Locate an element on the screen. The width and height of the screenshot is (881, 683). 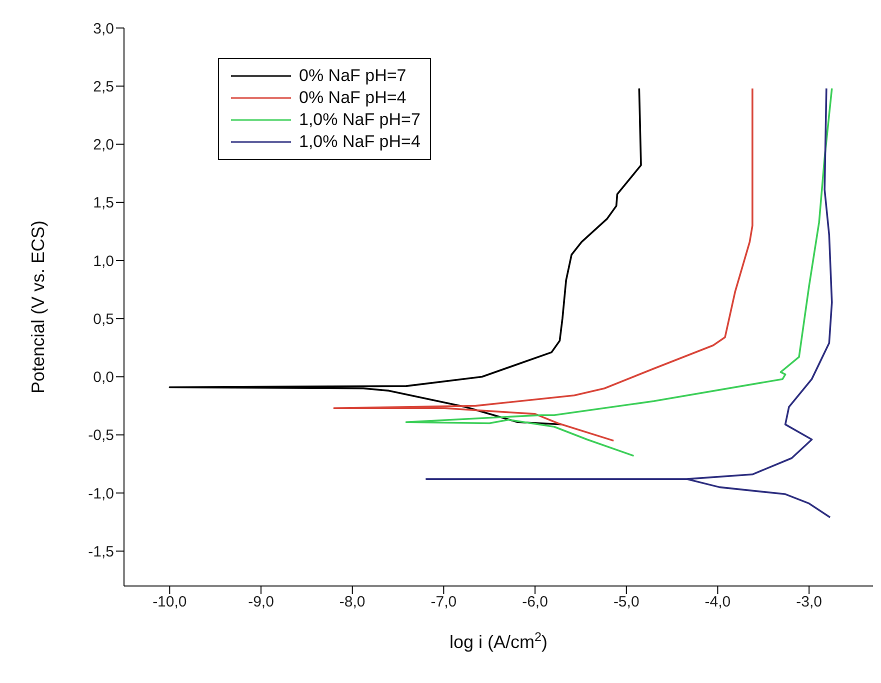
x-tick-label: -4,0 is located at coordinates (717, 602).